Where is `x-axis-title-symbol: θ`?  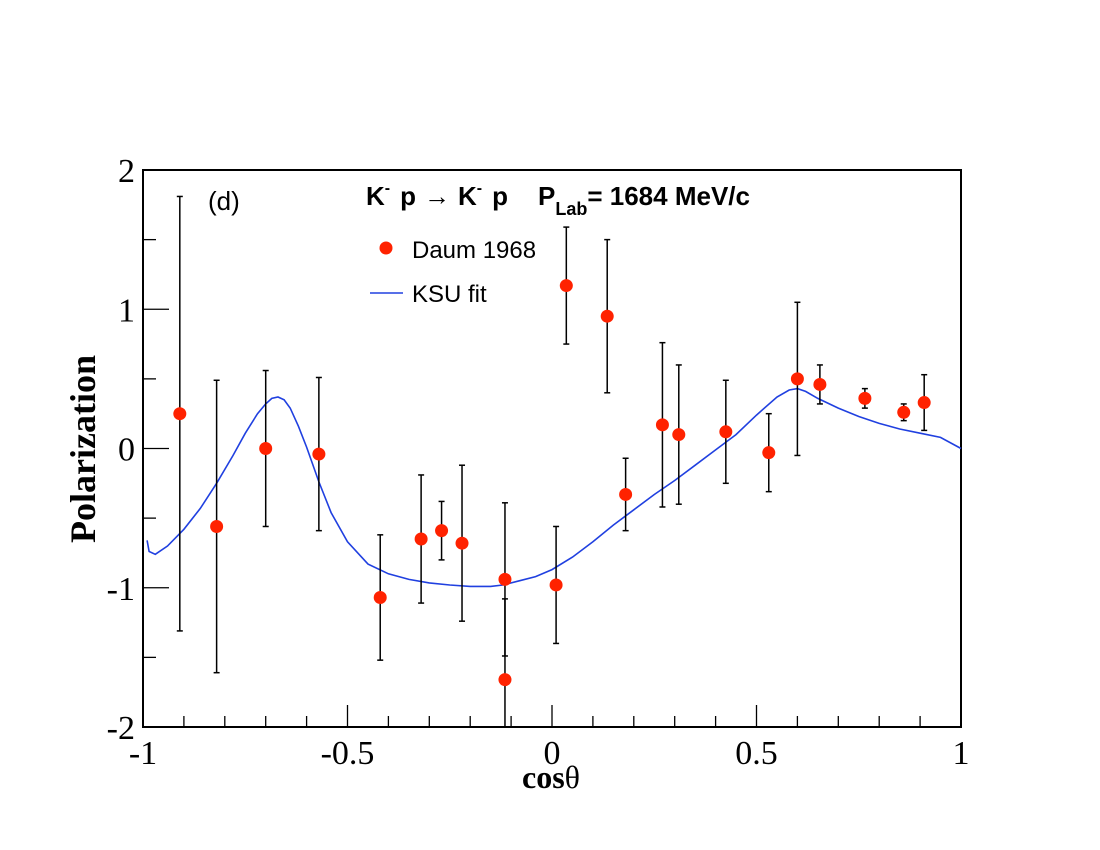 x-axis-title-symbol: θ is located at coordinates (572, 777).